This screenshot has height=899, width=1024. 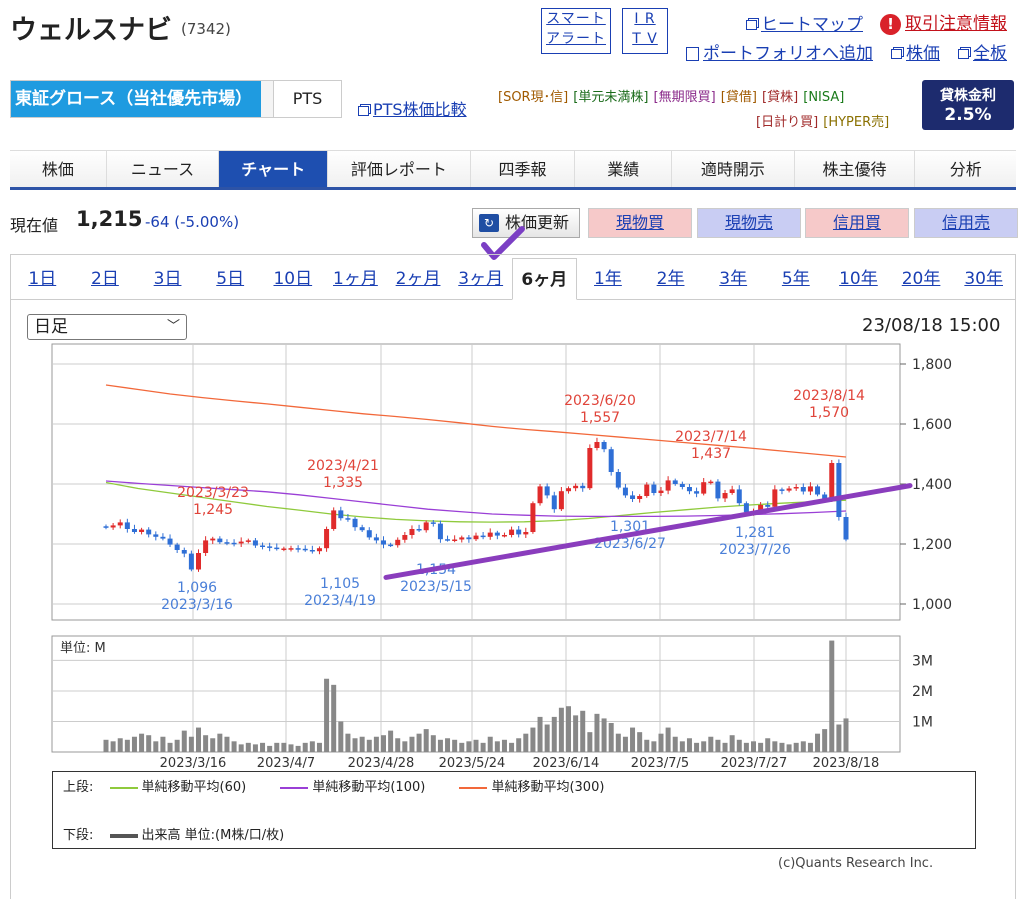 I want to click on period-tab-8: 6ヶ月, so click(x=544, y=279).